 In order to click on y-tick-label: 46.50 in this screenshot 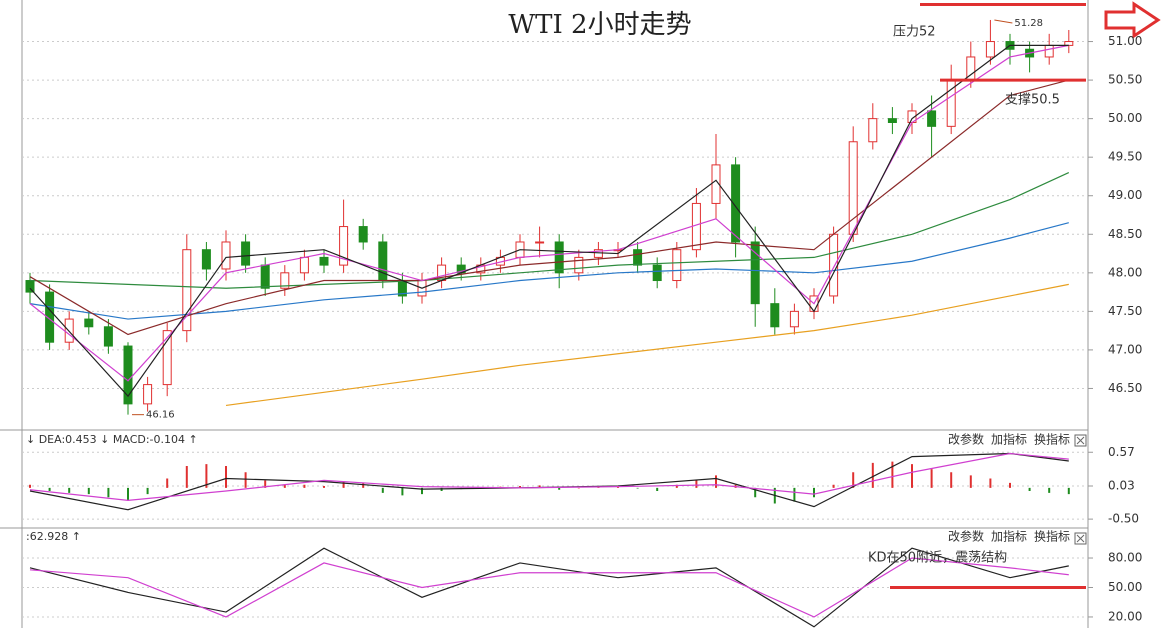, I will do `click(1125, 388)`.